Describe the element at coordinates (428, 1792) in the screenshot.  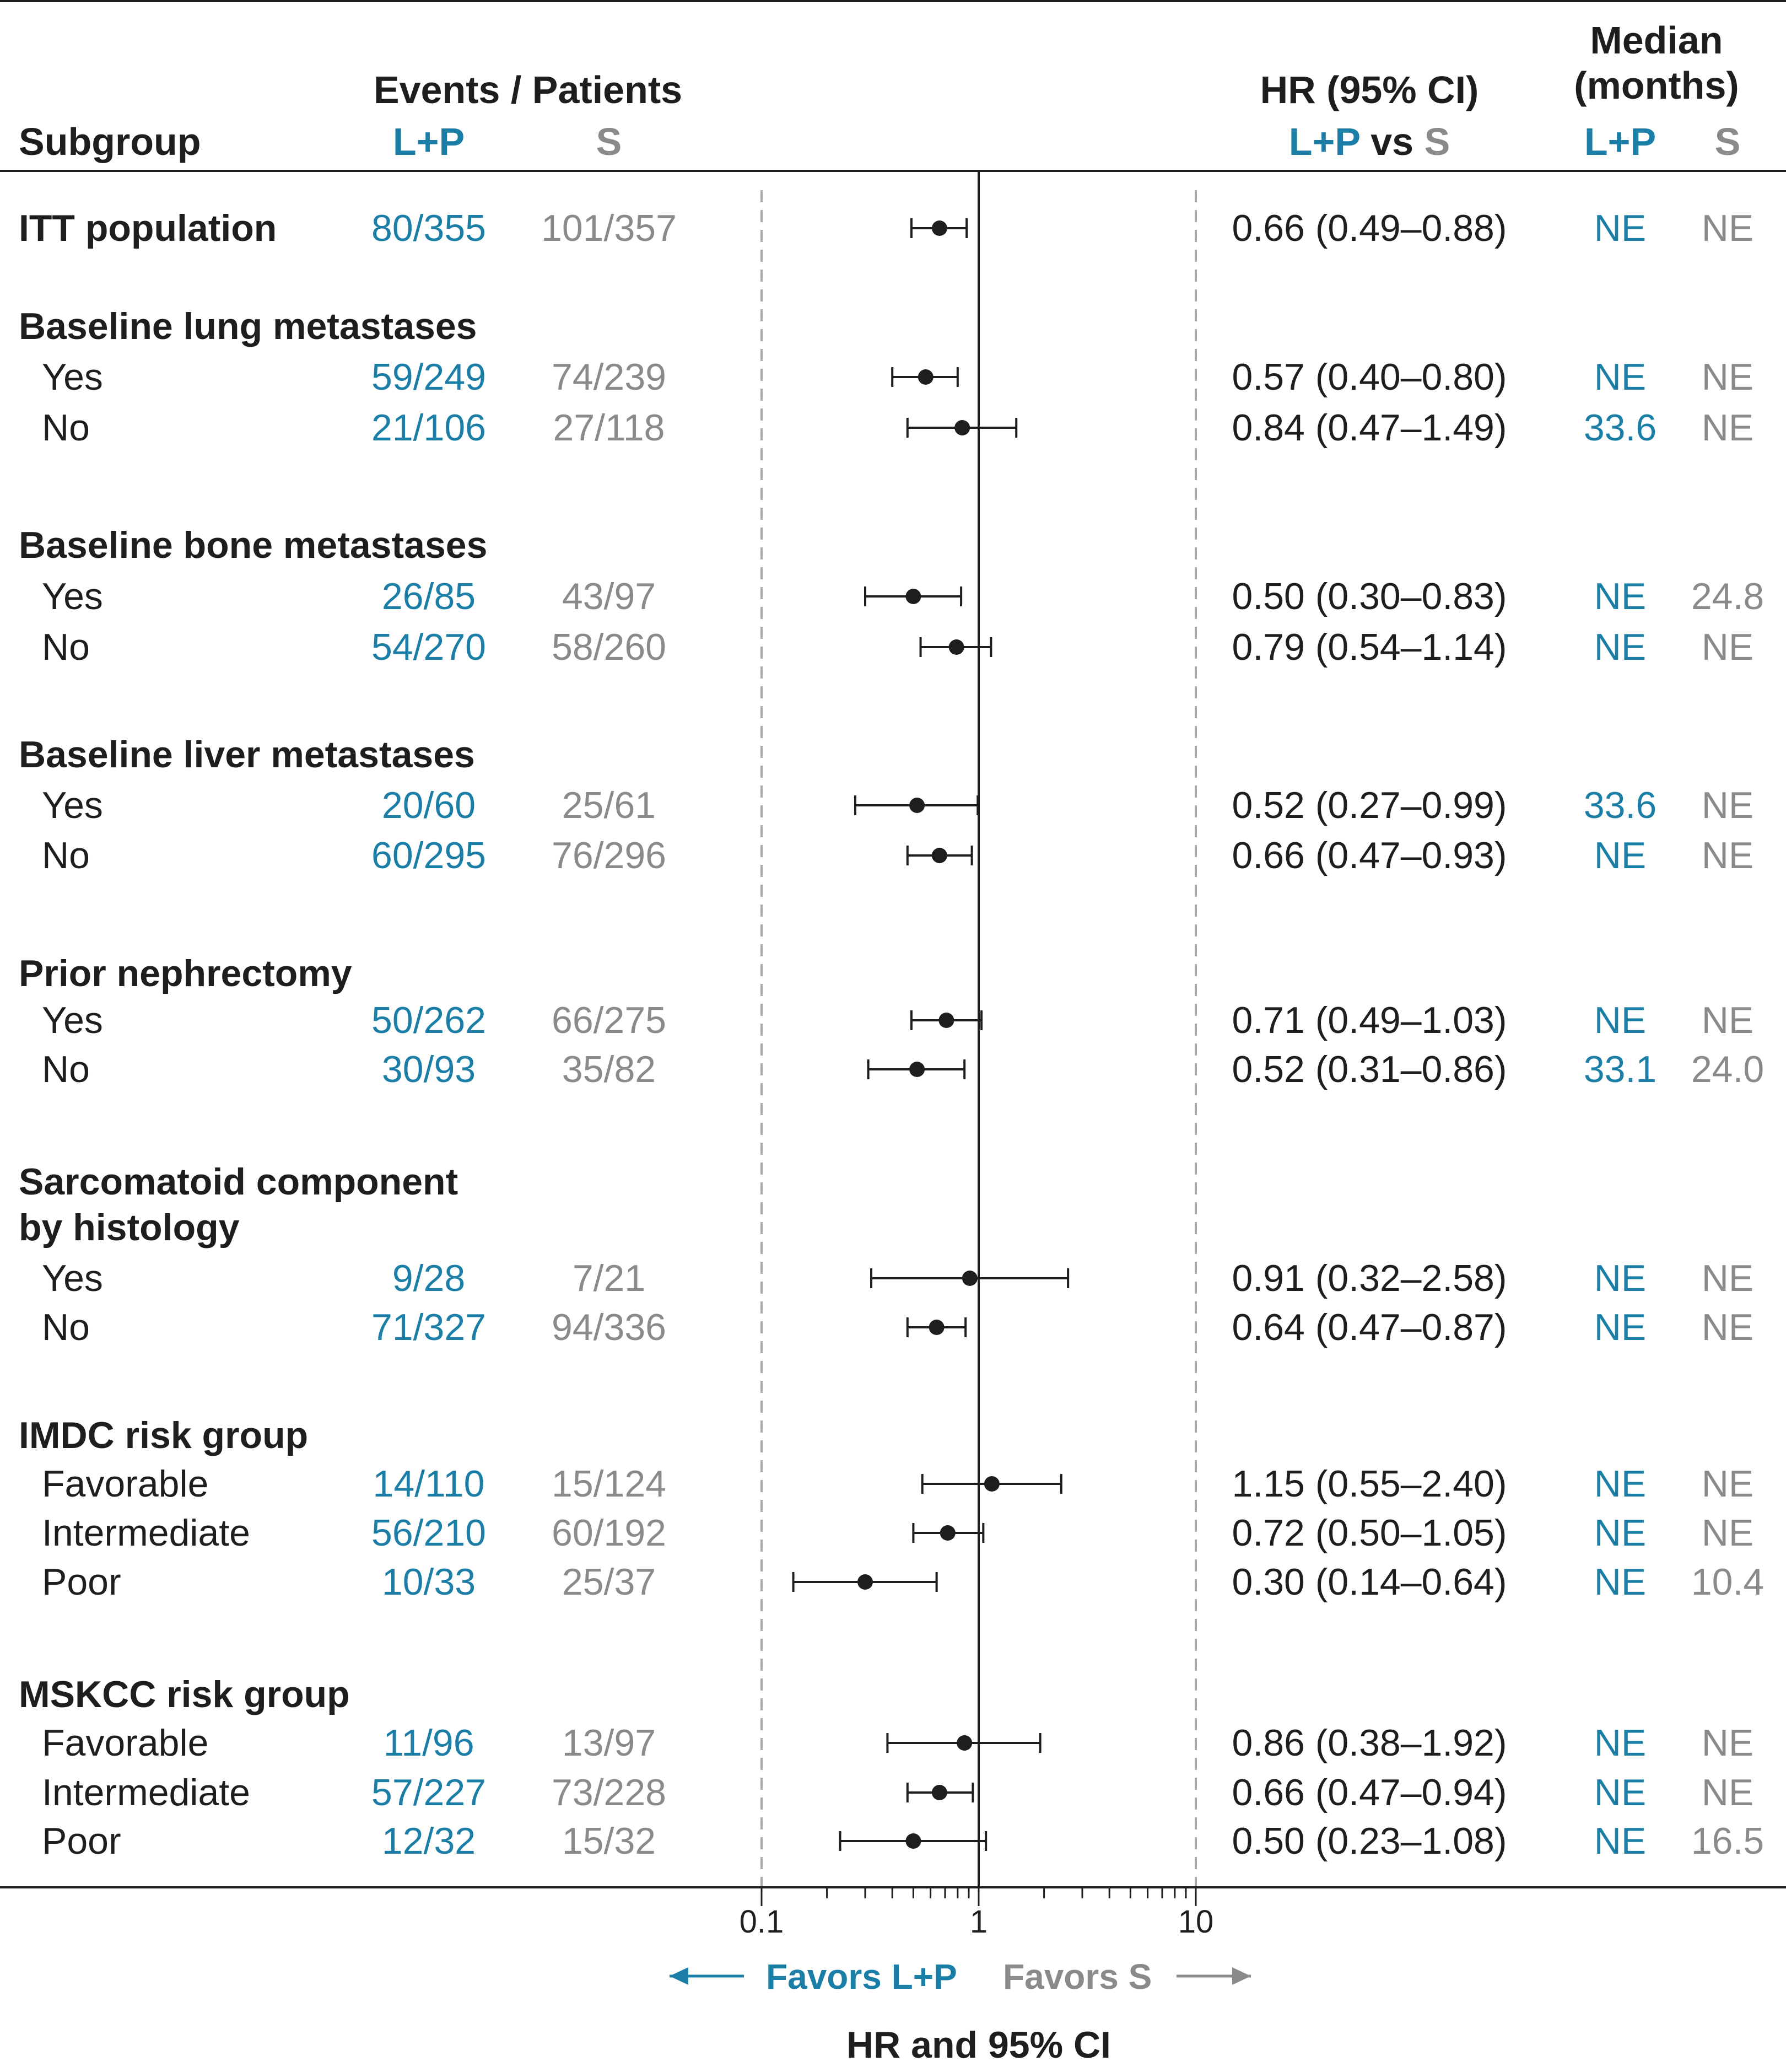
I see `events-lp-cell: 57/227` at that location.